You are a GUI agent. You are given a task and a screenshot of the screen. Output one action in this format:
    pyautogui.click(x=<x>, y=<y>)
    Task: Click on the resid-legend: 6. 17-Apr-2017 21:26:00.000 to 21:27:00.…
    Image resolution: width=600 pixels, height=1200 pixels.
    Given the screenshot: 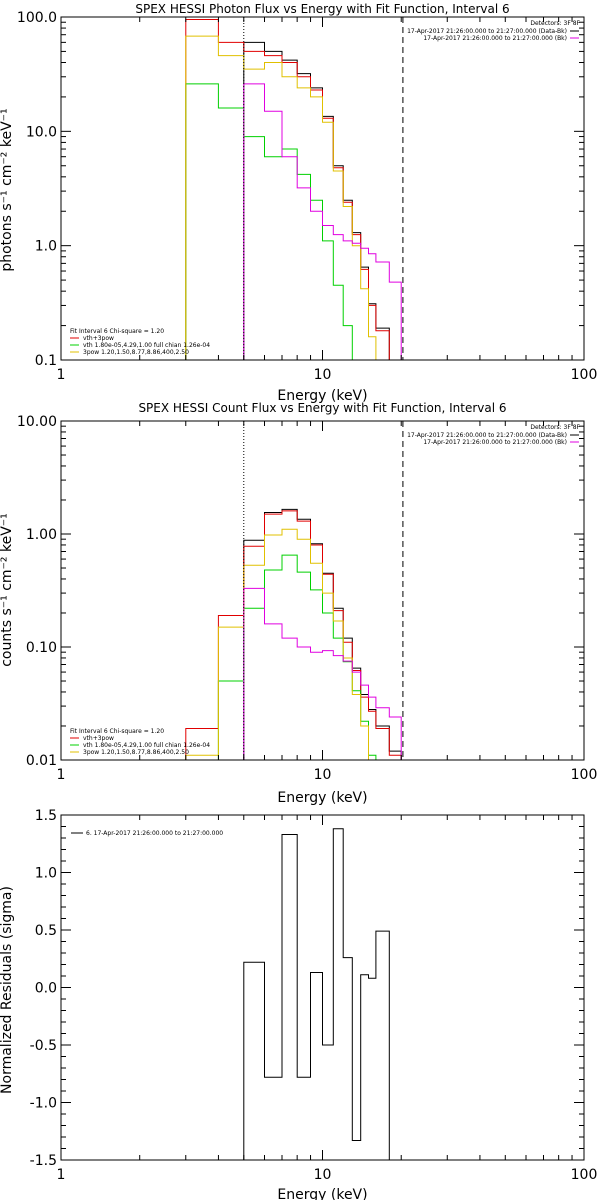 What is the action you would take?
    pyautogui.click(x=147, y=833)
    